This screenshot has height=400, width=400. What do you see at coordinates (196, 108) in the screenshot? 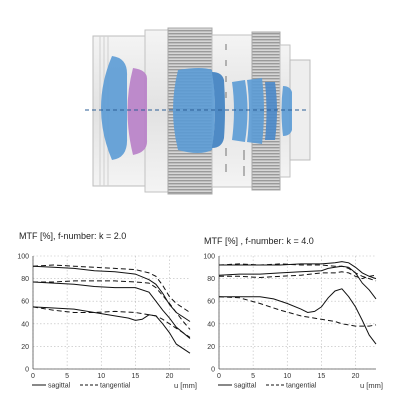
I see `lens-elements` at bounding box center [196, 108].